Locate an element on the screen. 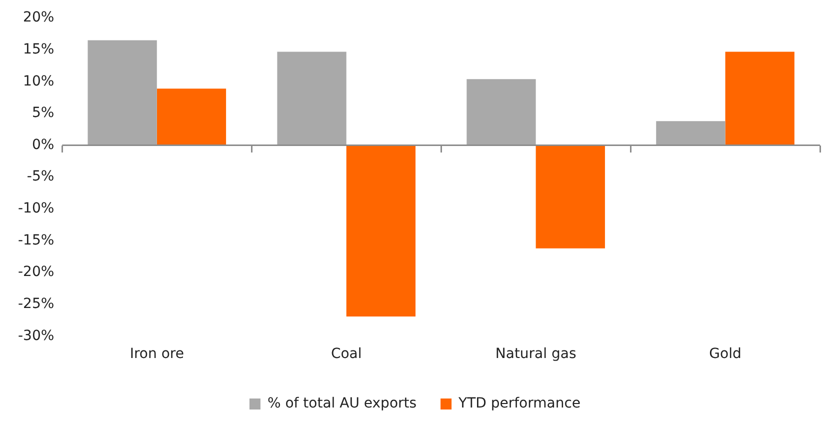 The image size is (840, 427). legend-label: % of total AU exports is located at coordinates (342, 404).